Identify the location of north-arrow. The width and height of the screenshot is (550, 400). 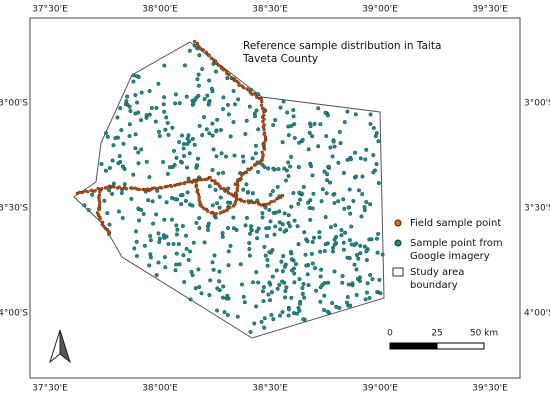
(60, 346).